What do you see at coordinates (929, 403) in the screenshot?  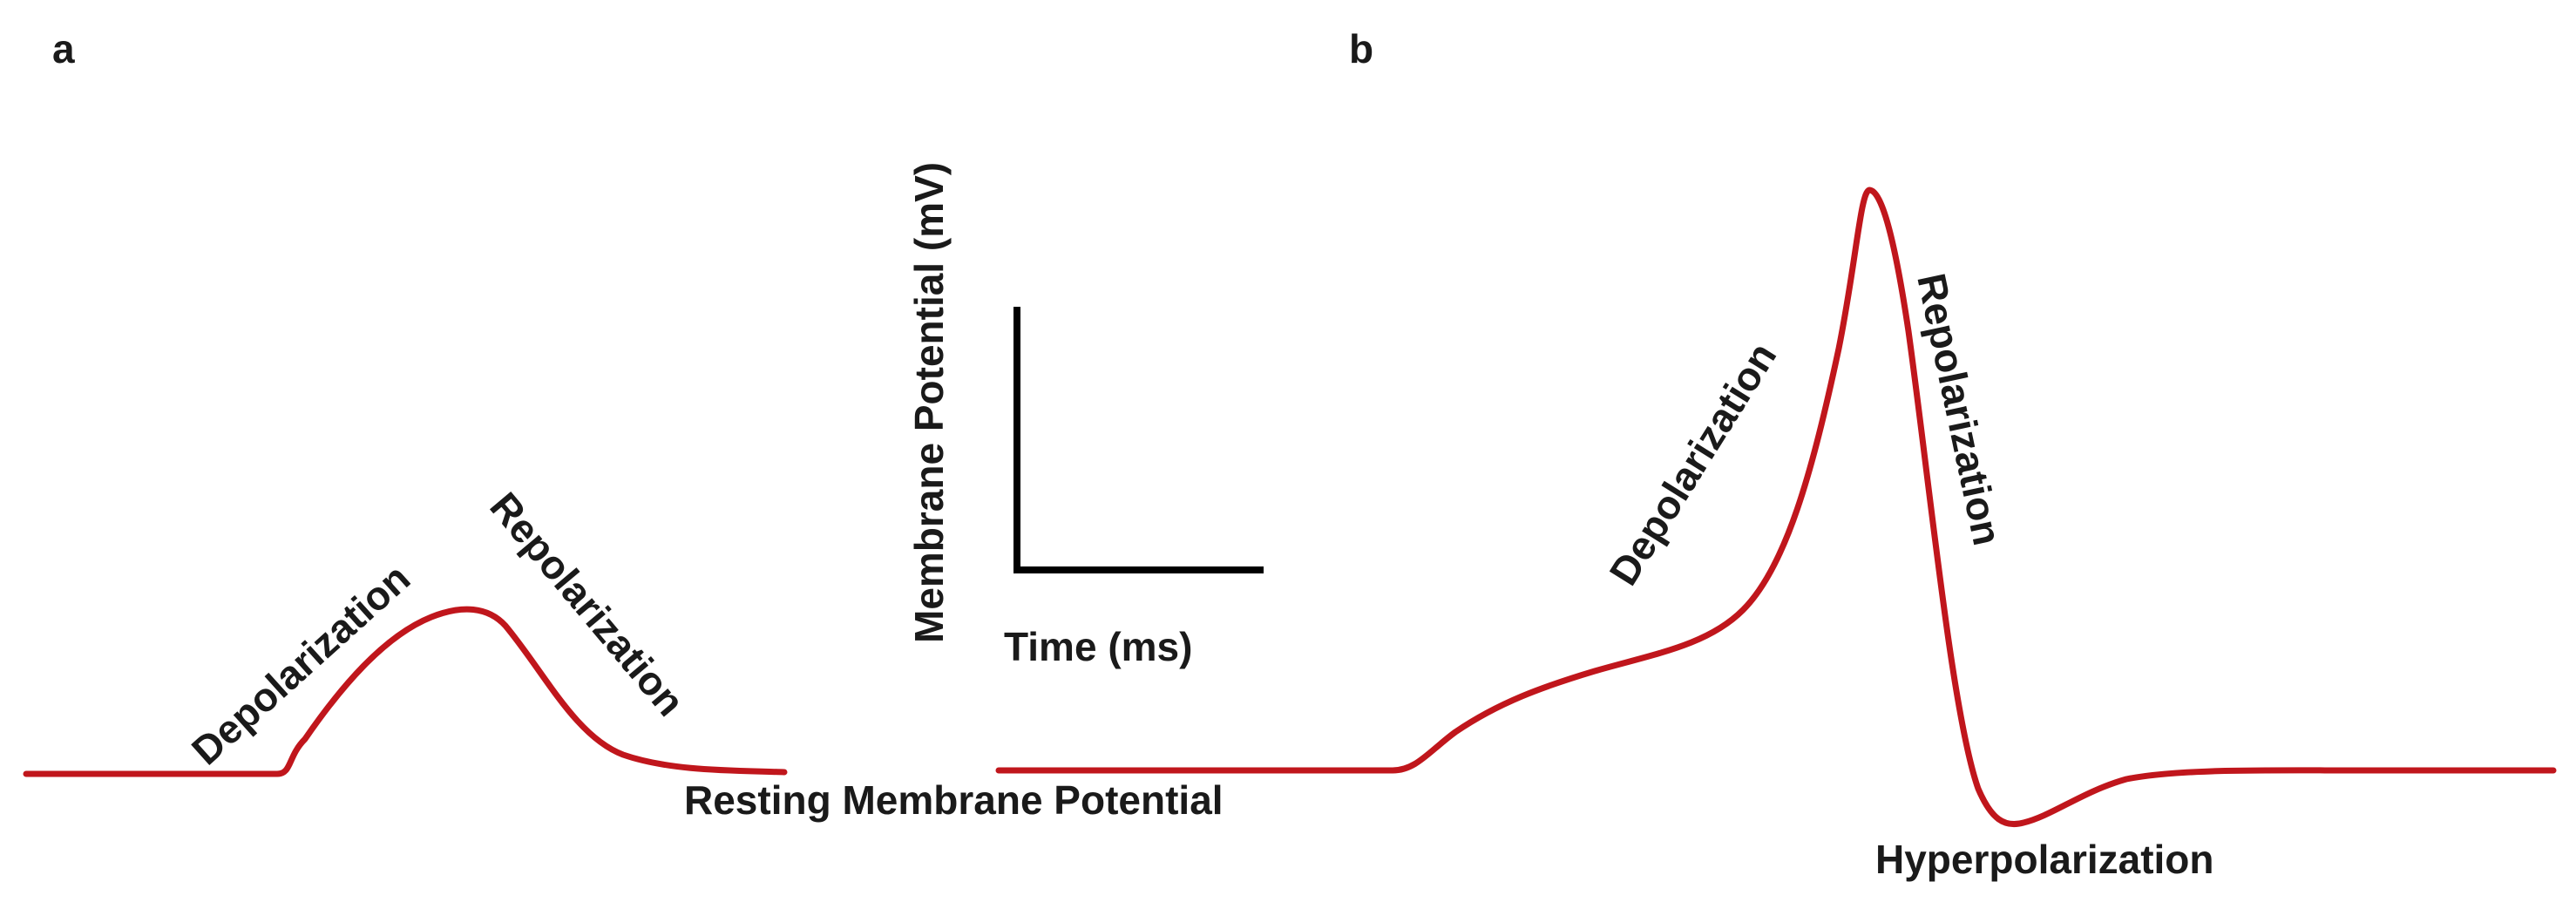 I see `scale-bar-y-label: Membrane Potential (mV)` at bounding box center [929, 403].